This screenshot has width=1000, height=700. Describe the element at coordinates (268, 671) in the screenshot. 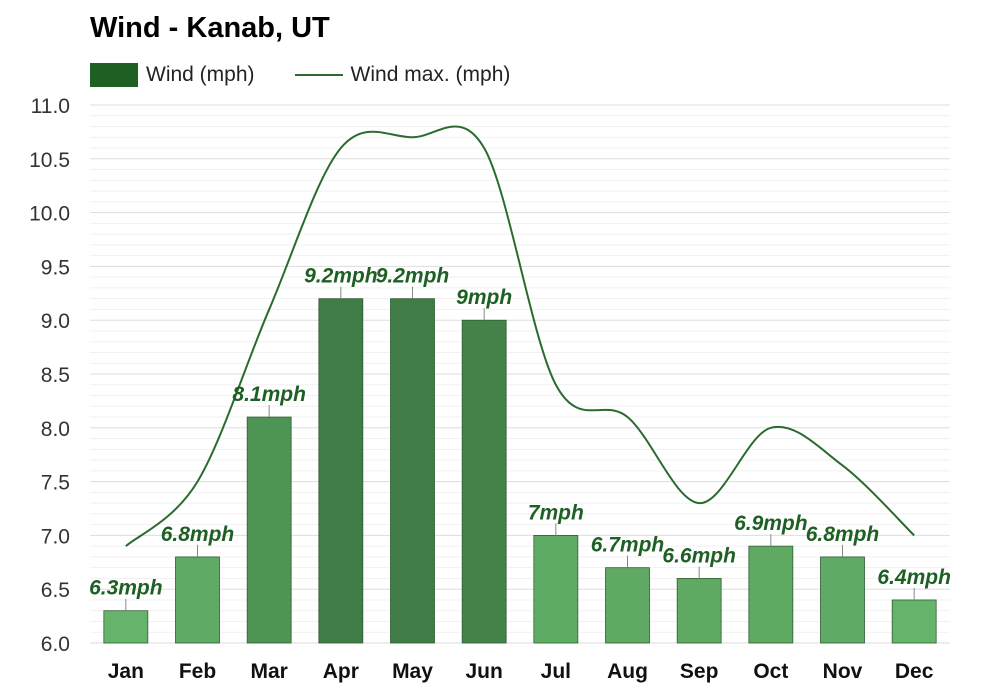

I see `x-tick-label-mar: Mar` at that location.